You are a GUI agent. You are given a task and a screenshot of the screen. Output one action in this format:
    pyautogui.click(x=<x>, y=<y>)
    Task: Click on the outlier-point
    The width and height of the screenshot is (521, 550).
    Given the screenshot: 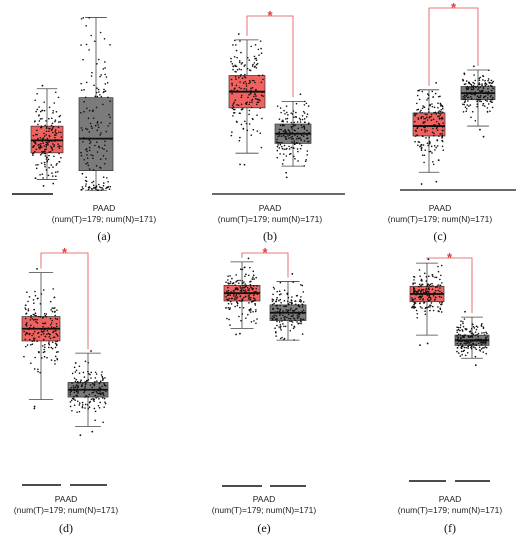 What is the action you would take?
    pyautogui.click(x=427, y=343)
    